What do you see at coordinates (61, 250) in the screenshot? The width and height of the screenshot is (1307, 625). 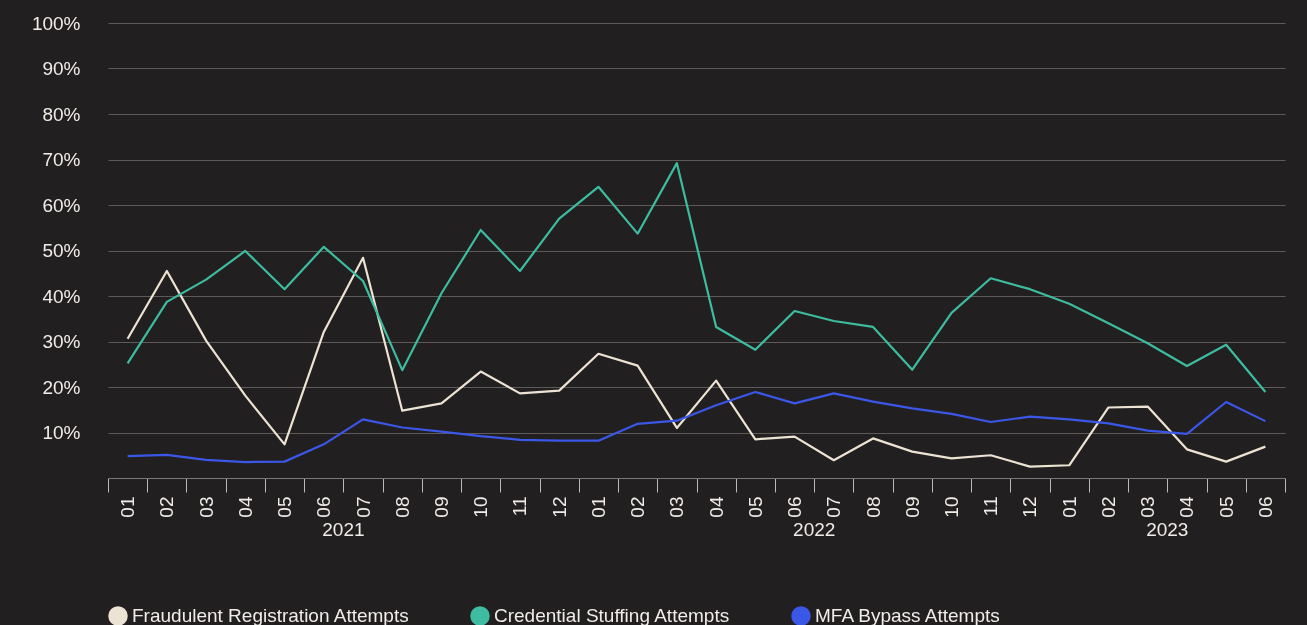 I see `y-tick-label: 50%` at bounding box center [61, 250].